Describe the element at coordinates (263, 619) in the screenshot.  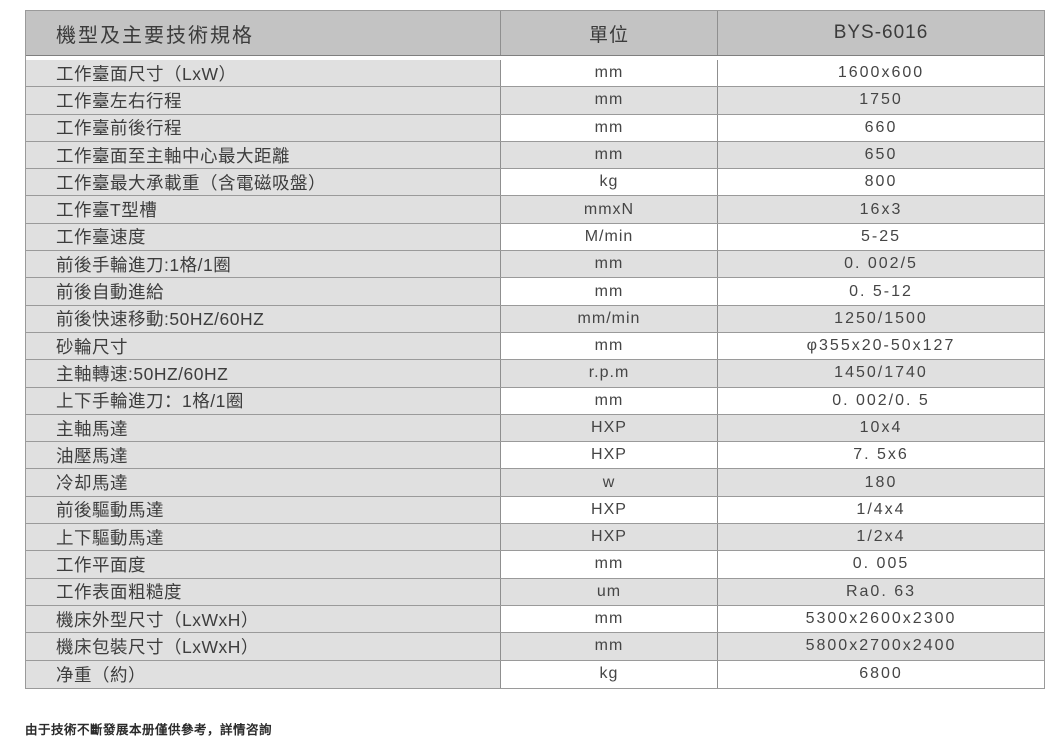
I see `spec-name-cell: 機床外型尺寸（LxWxH）` at that location.